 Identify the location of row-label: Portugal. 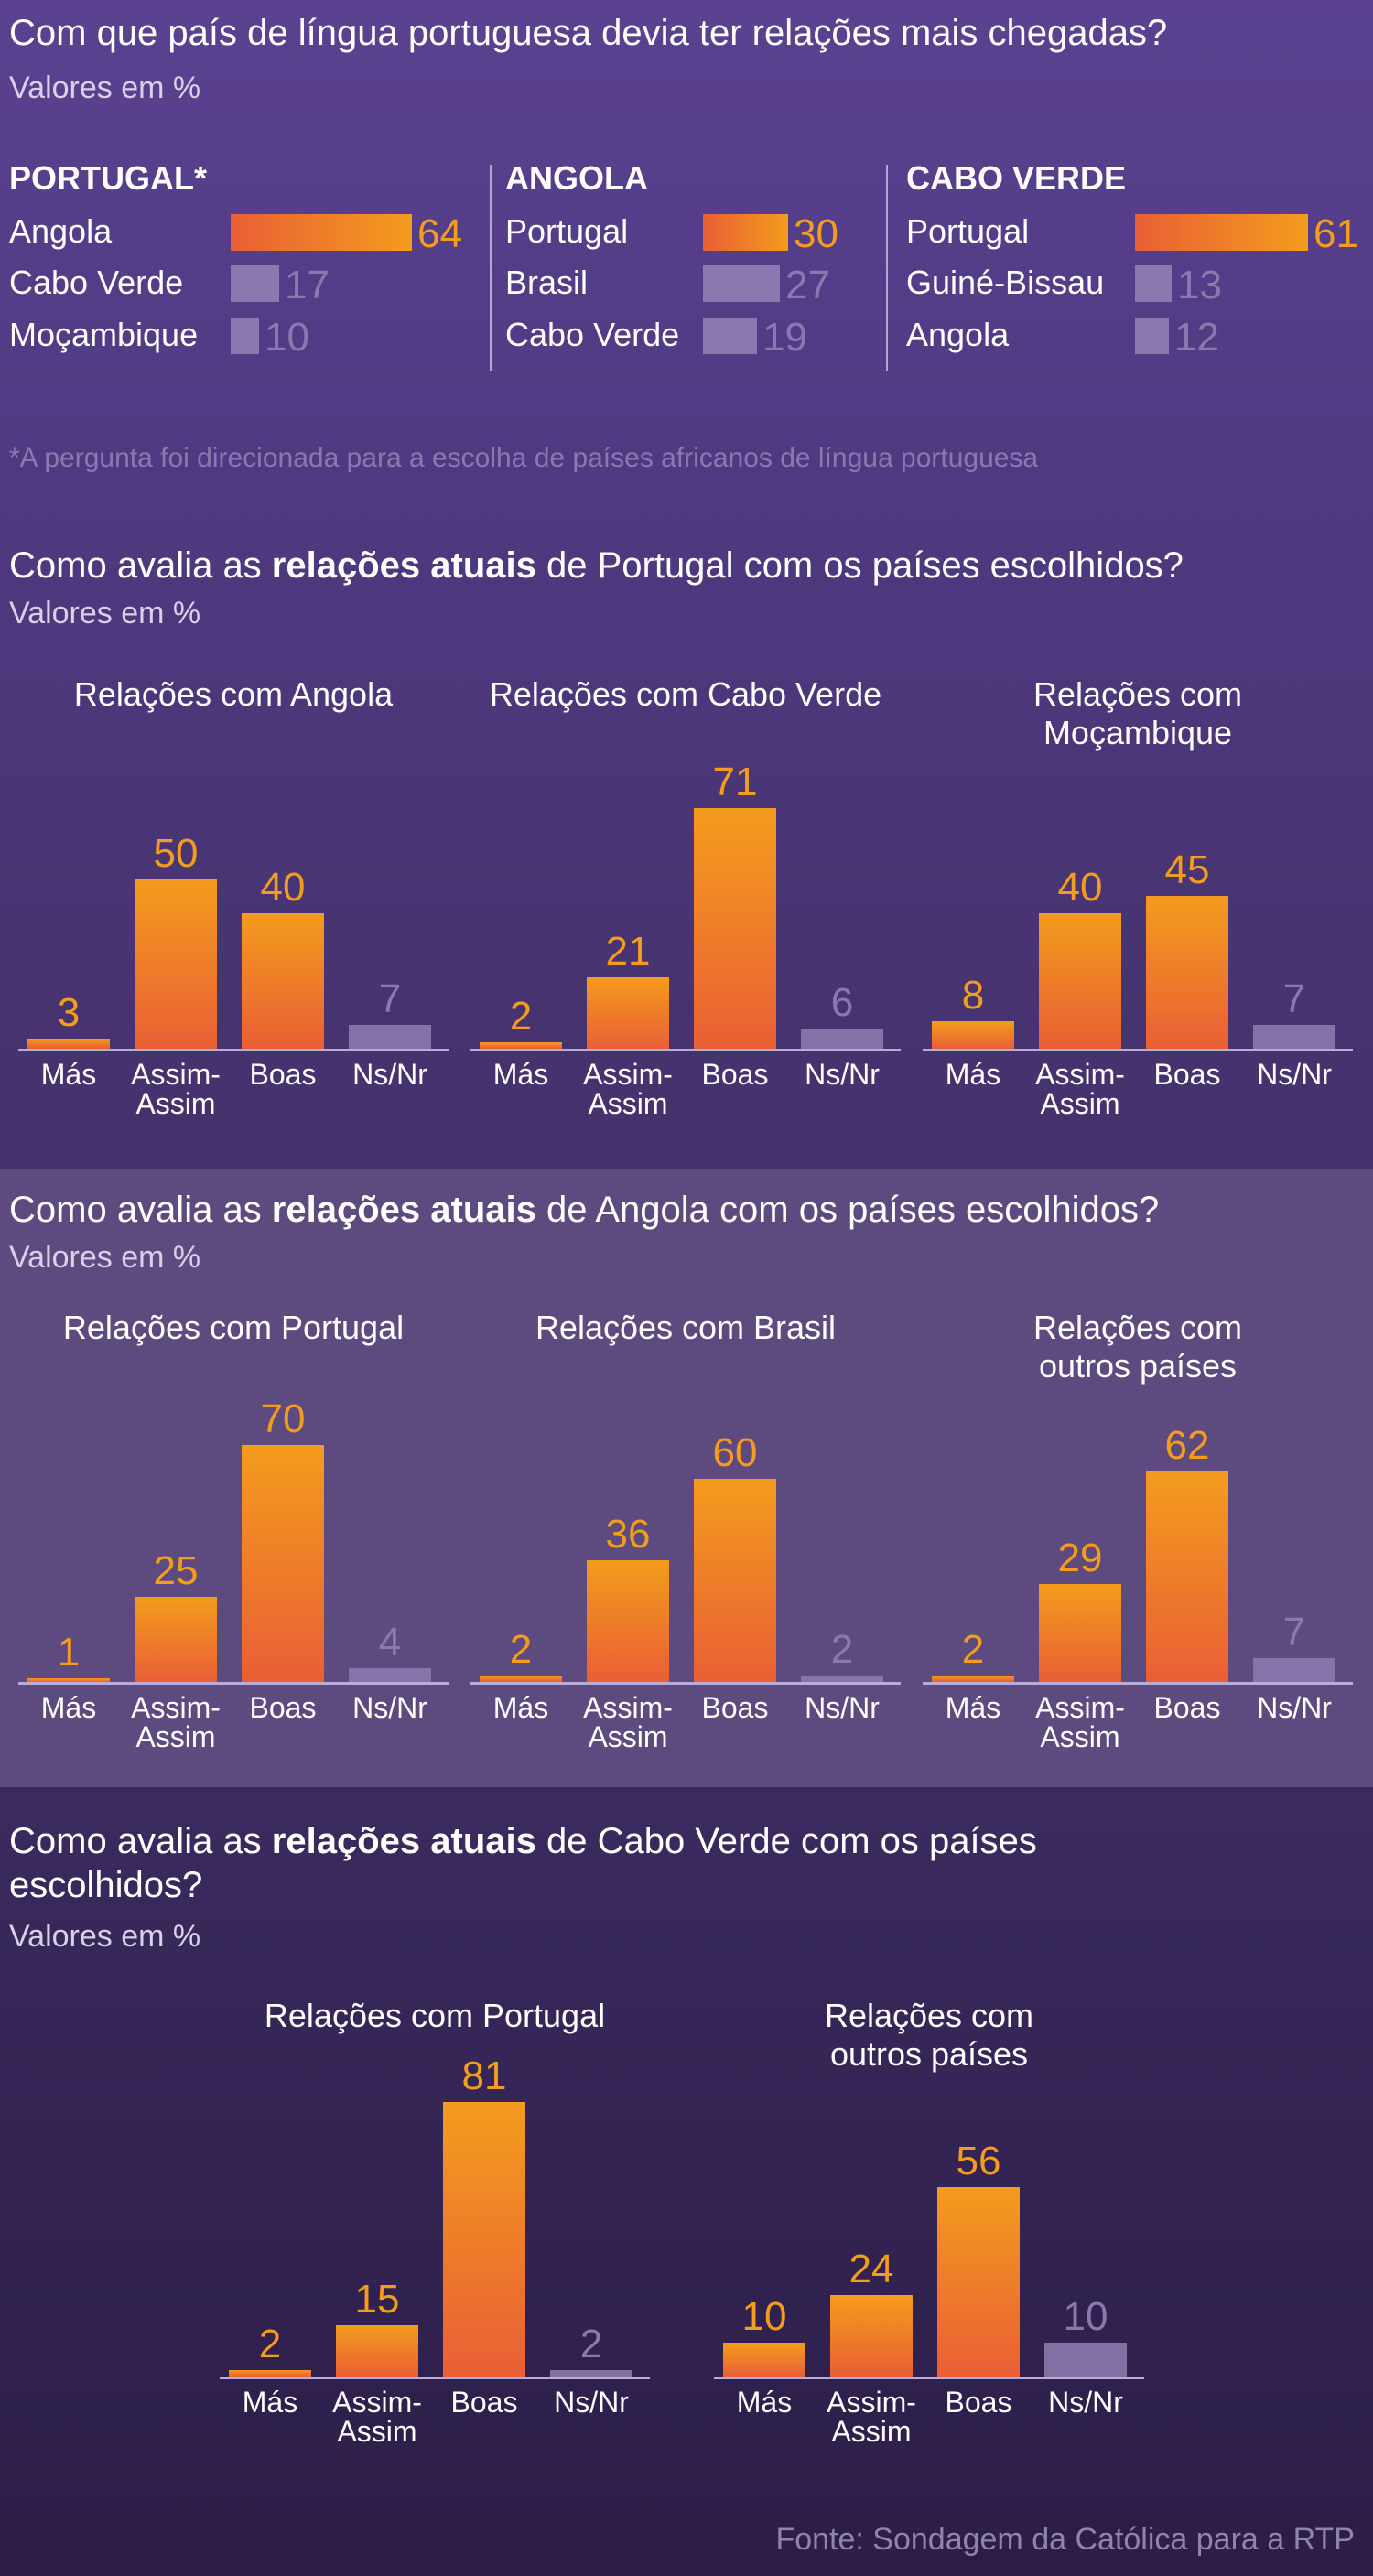
(968, 231).